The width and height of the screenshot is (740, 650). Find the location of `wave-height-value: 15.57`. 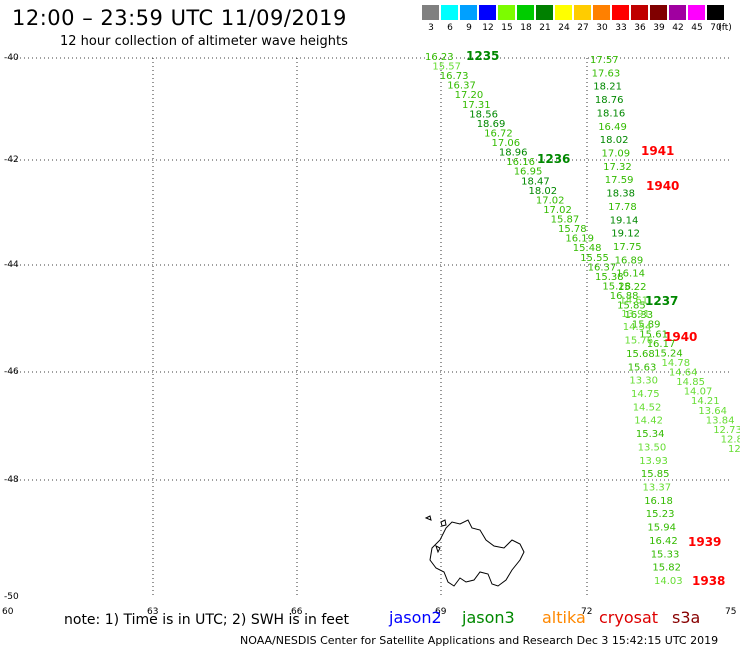

wave-height-value: 15.57 is located at coordinates (446, 67).